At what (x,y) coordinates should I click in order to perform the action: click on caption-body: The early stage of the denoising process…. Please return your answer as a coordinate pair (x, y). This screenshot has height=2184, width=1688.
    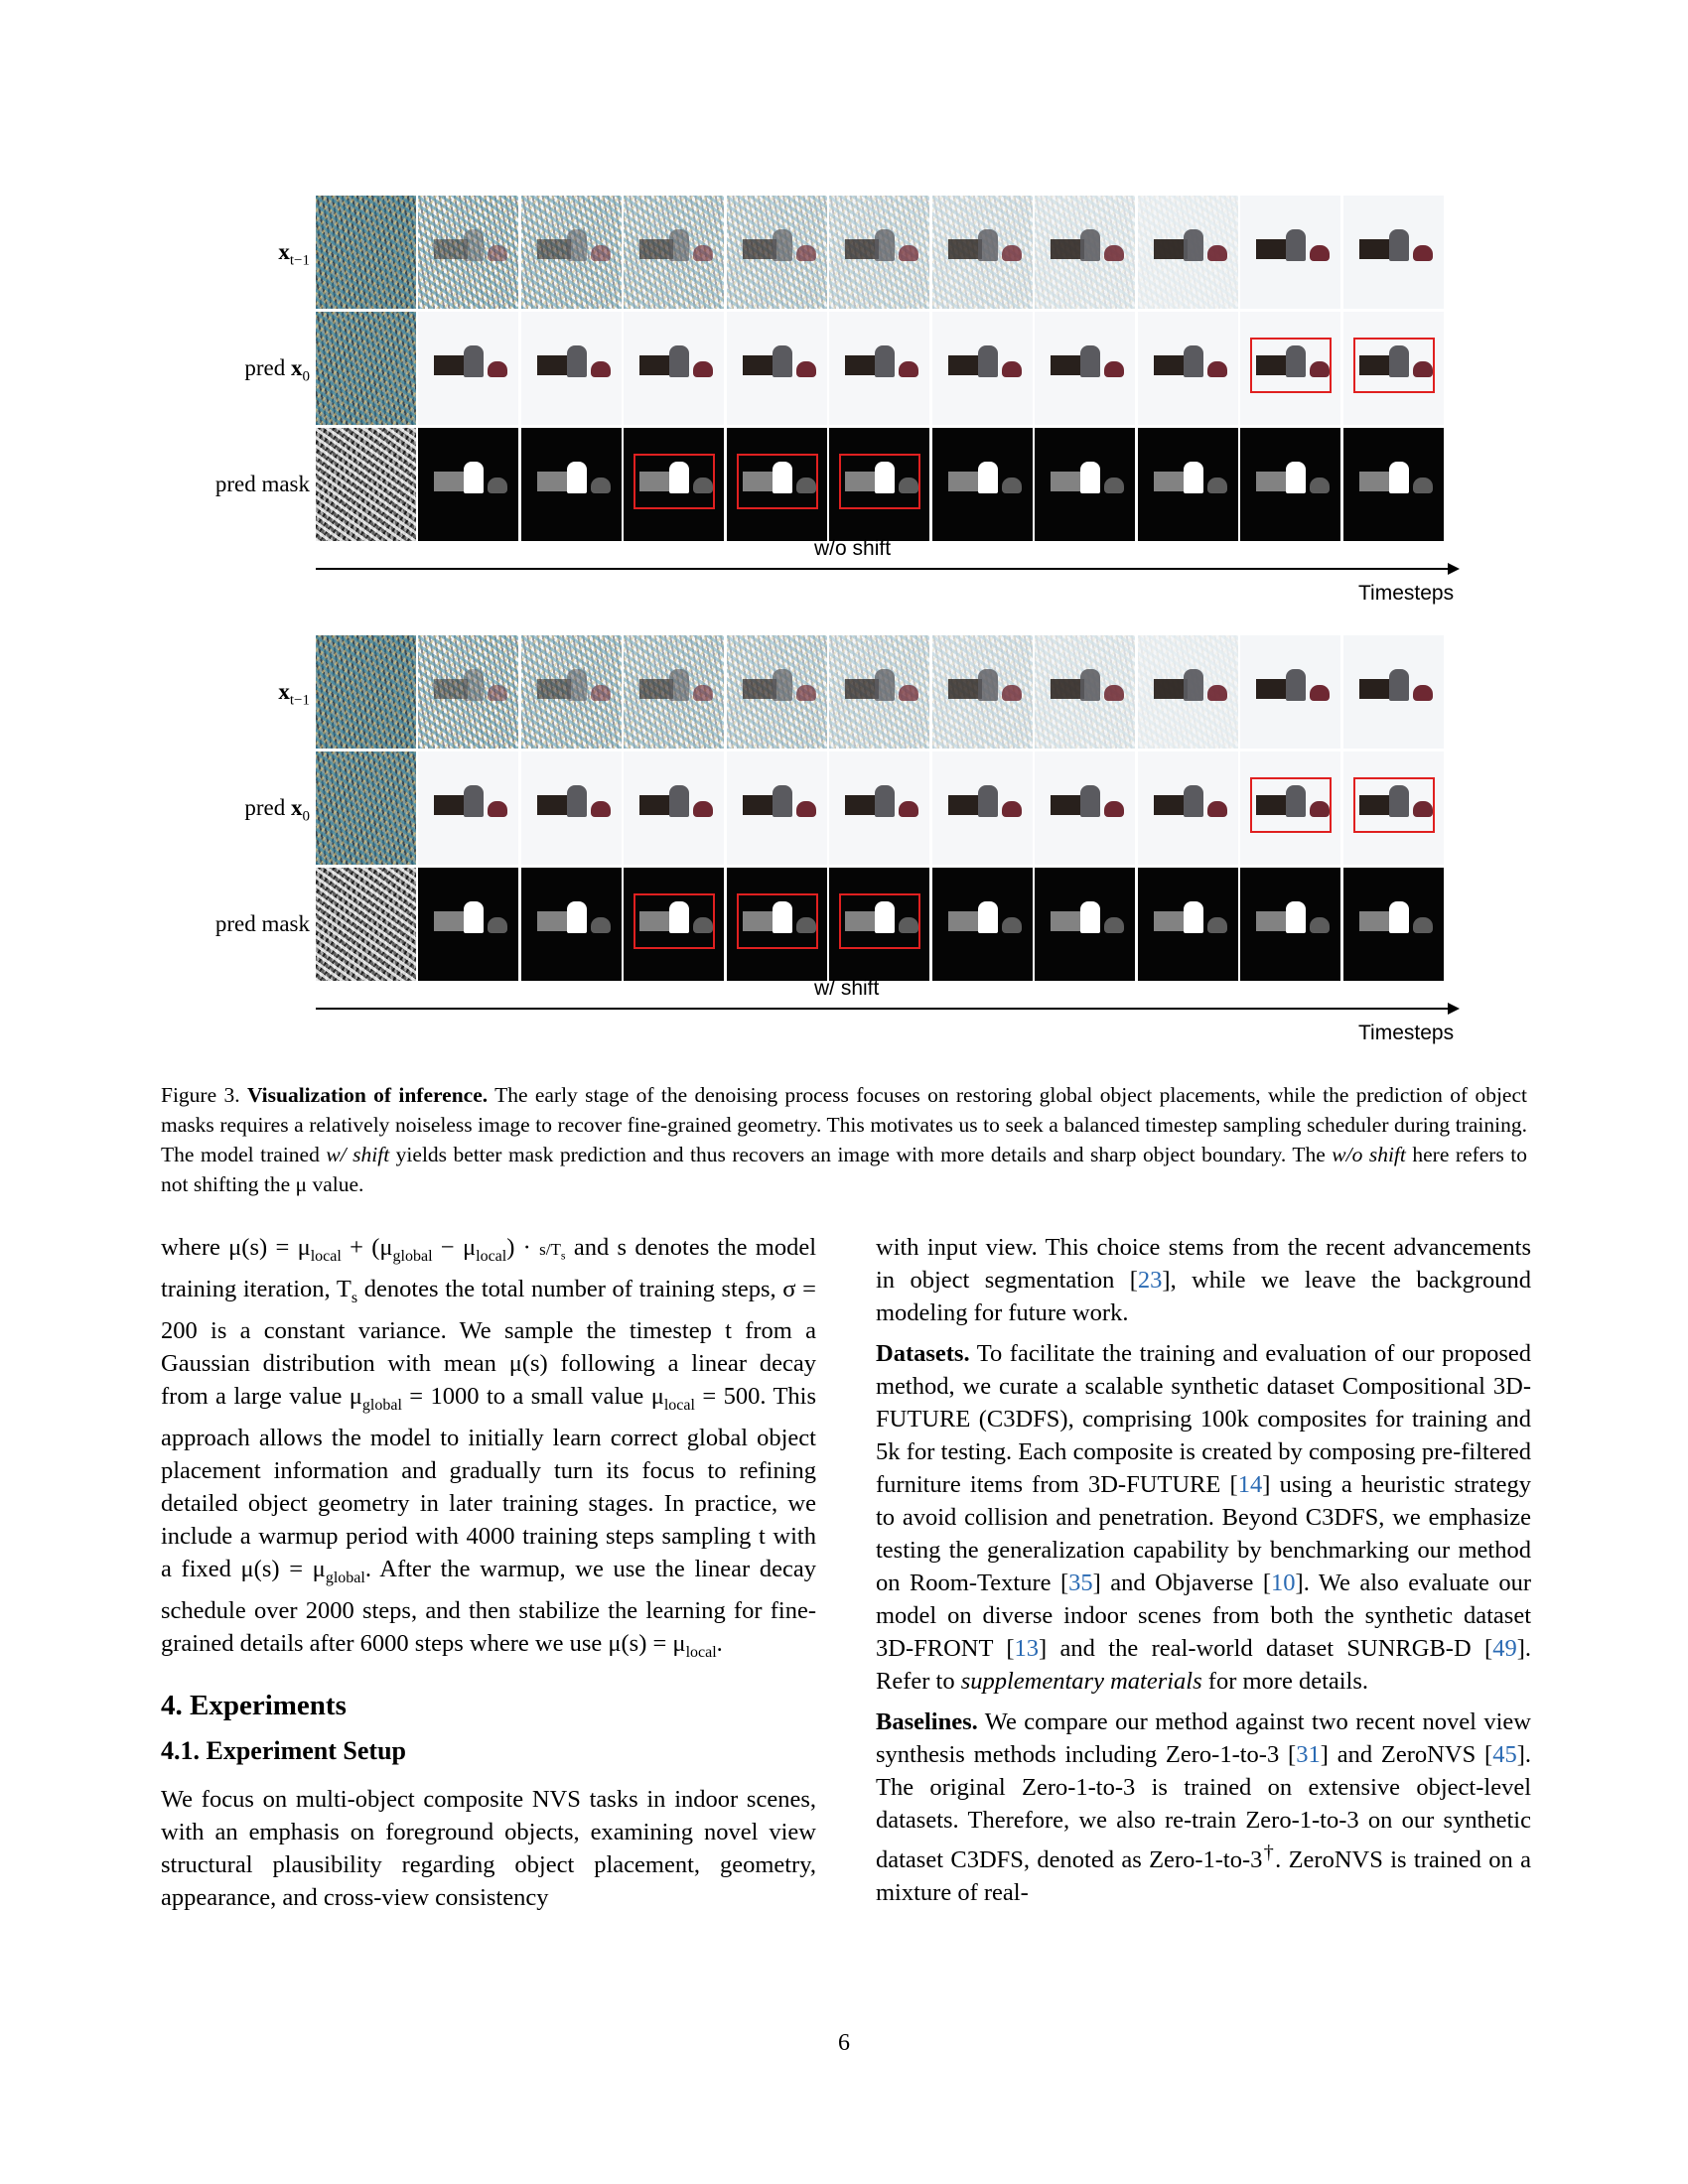
    Looking at the image, I should click on (844, 1124).